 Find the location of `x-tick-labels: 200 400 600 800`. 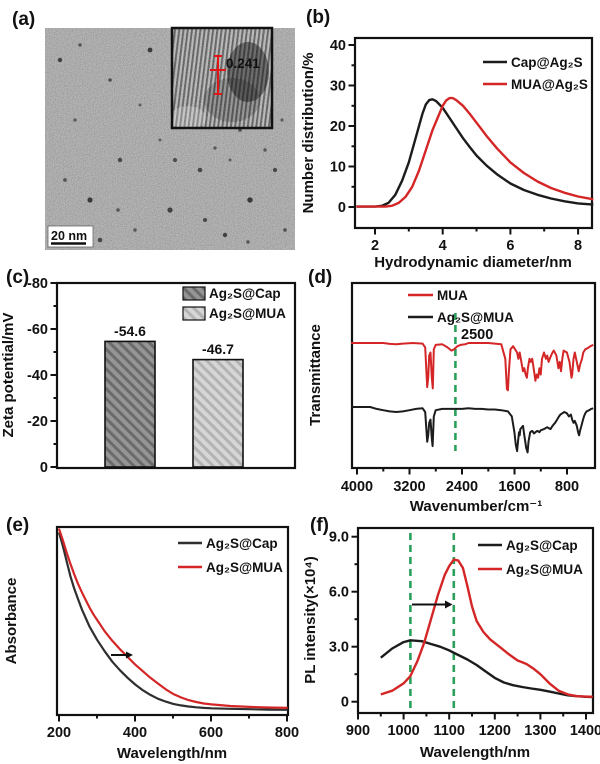

x-tick-labels: 200 400 600 800 is located at coordinates (173, 733).